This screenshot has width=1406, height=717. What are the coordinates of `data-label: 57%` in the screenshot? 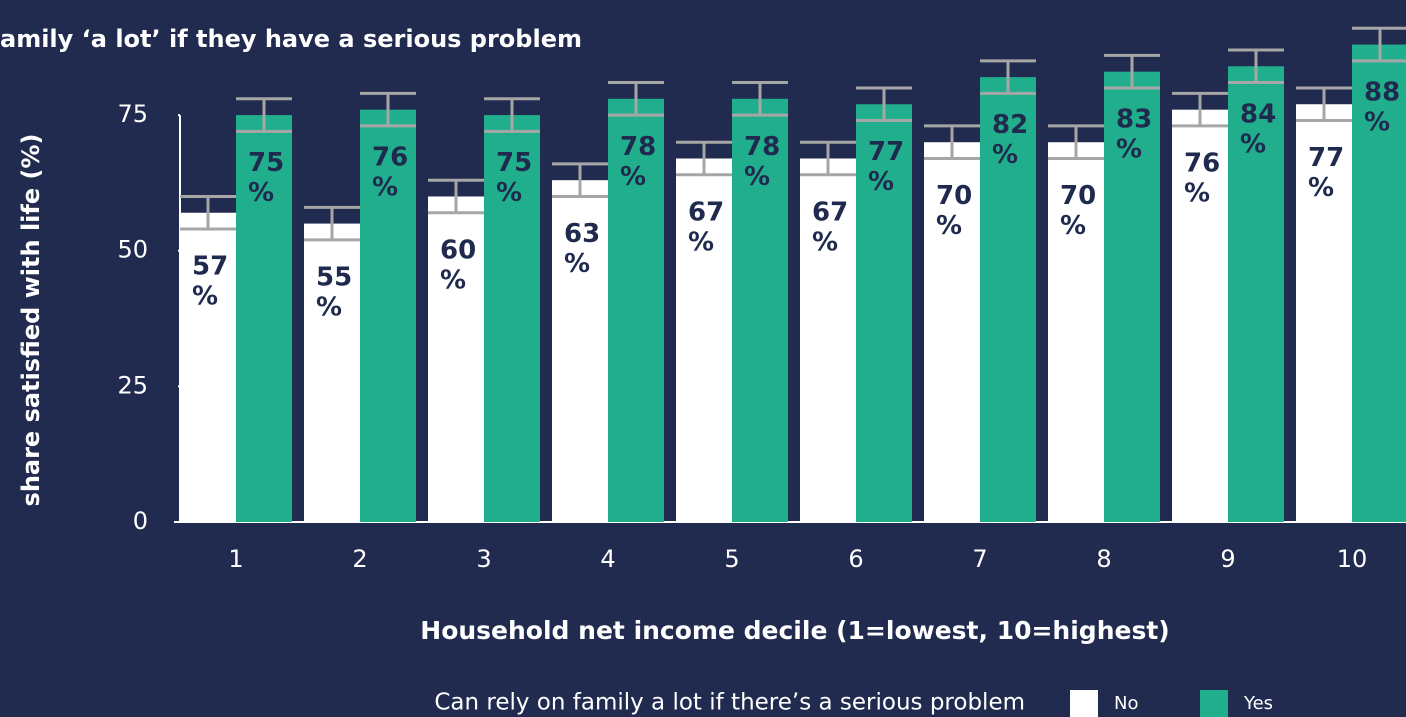 It's located at (210, 281).